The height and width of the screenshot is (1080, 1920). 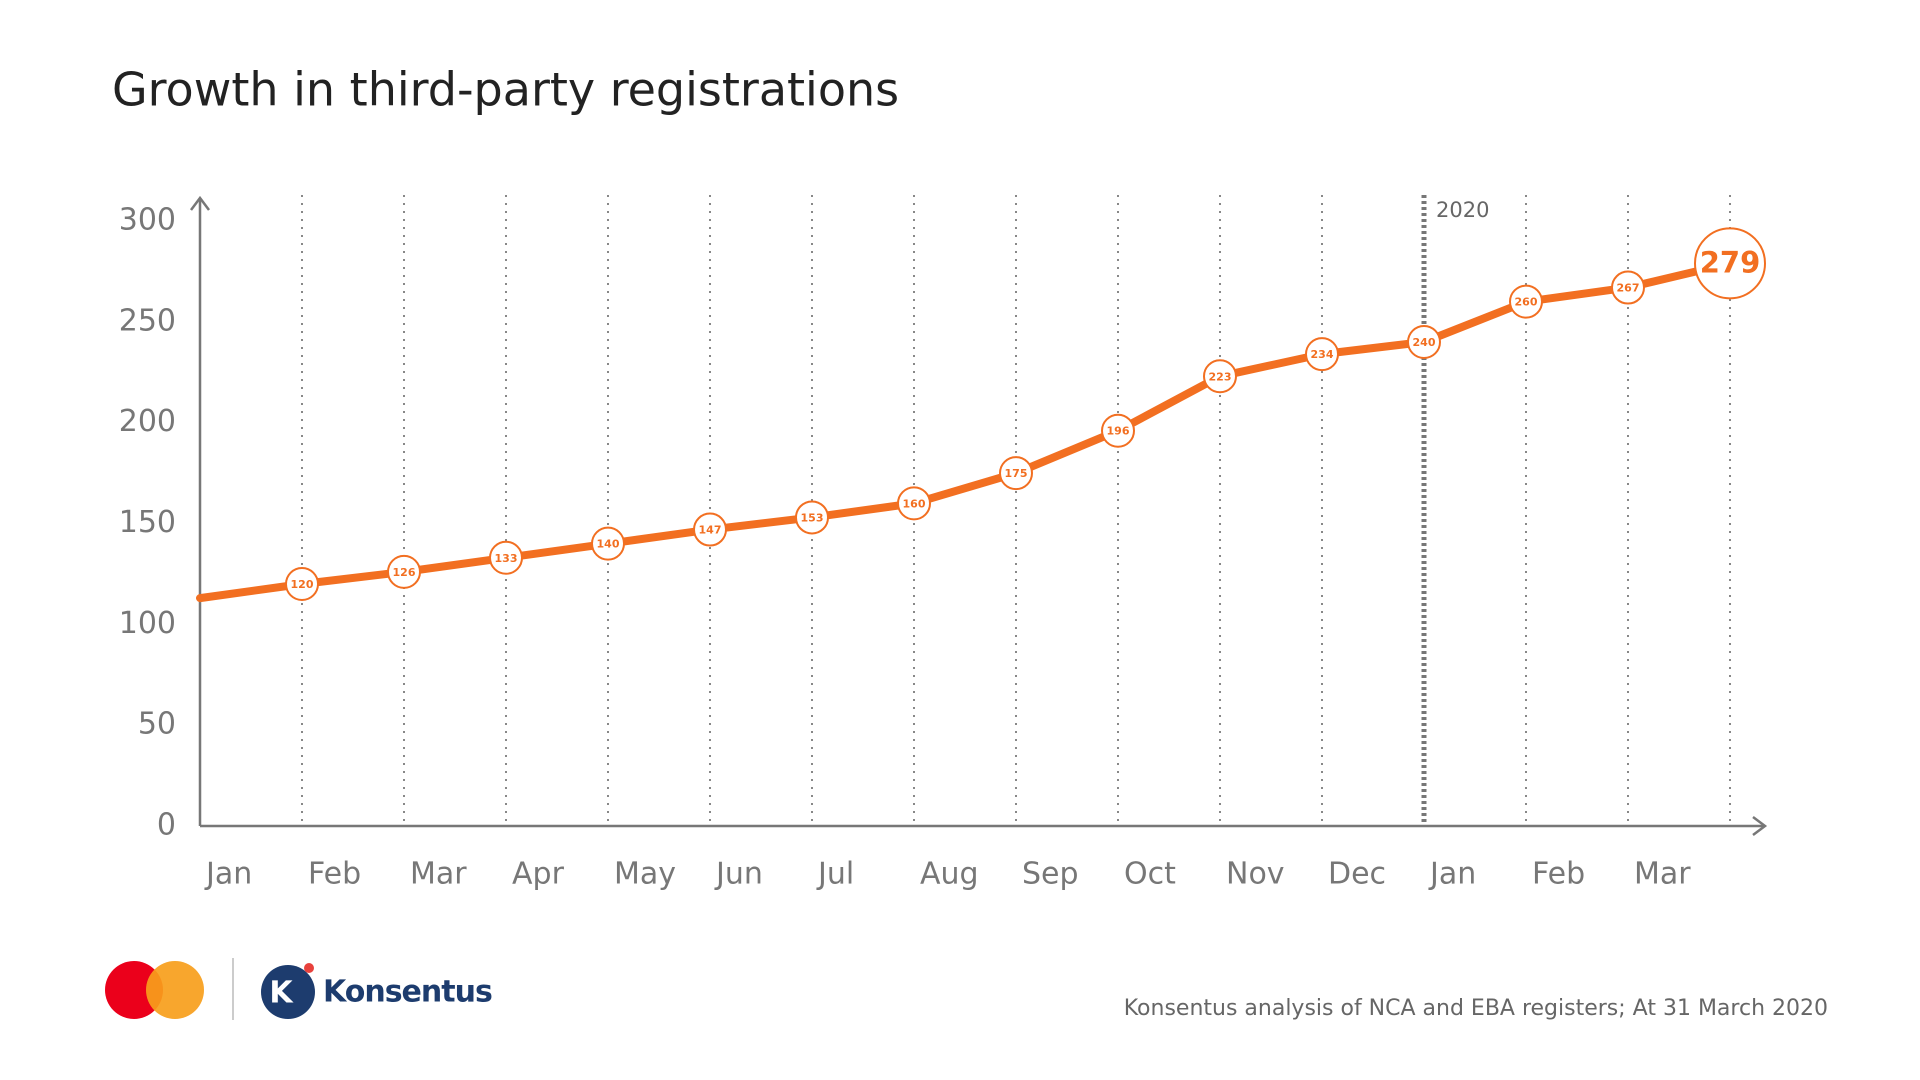 I want to click on data-label: 175, so click(x=1016, y=473).